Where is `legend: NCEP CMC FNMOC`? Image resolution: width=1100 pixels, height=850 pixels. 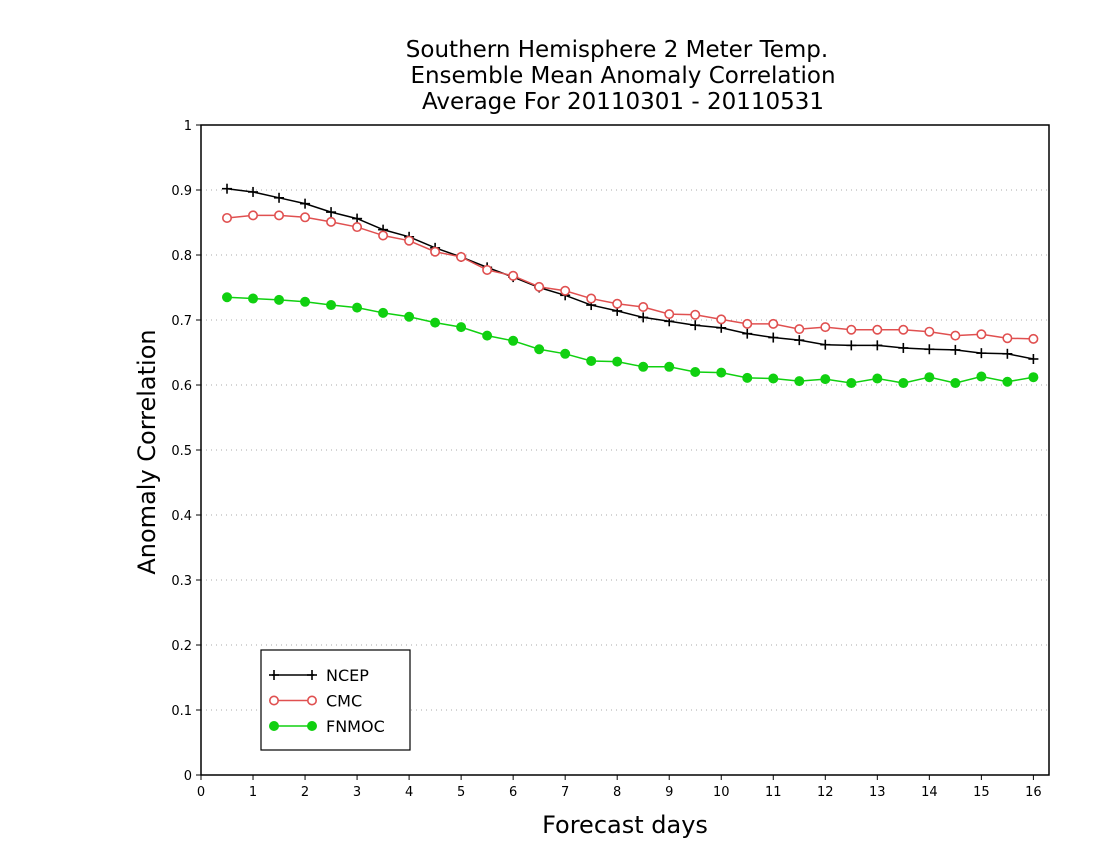 legend: NCEP CMC FNMOC is located at coordinates (335, 700).